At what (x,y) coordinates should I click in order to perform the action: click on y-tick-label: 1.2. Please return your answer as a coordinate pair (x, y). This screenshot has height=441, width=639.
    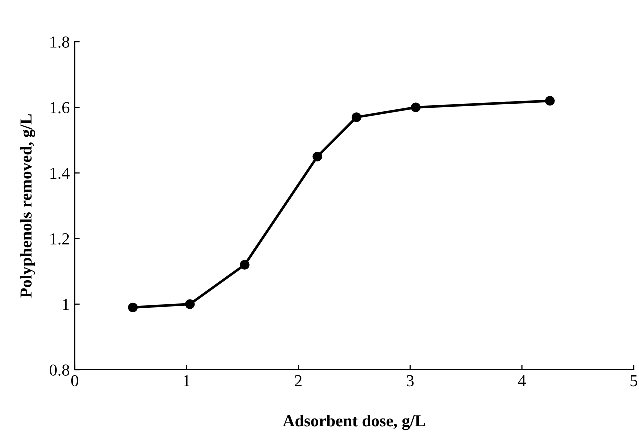
    Looking at the image, I should click on (60, 239).